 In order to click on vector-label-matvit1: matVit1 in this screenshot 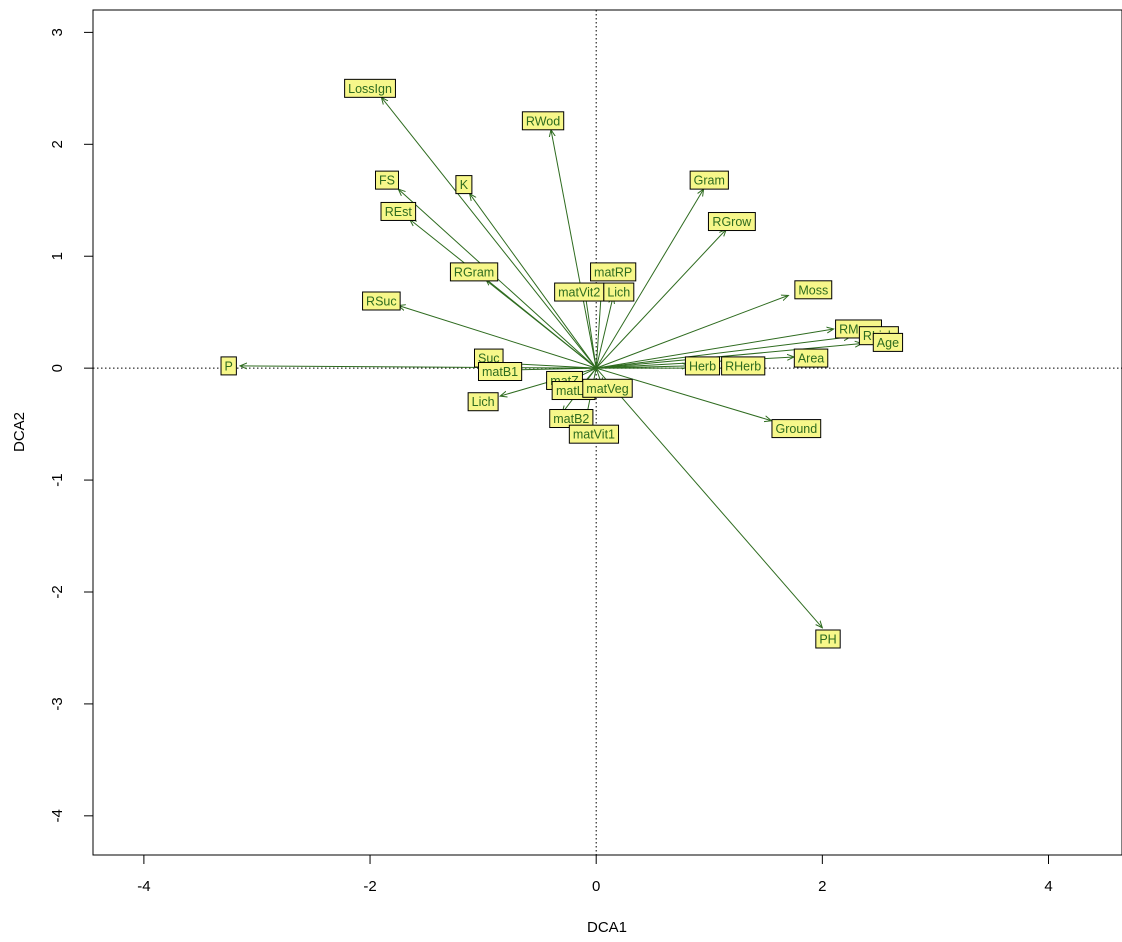, I will do `click(594, 434)`.